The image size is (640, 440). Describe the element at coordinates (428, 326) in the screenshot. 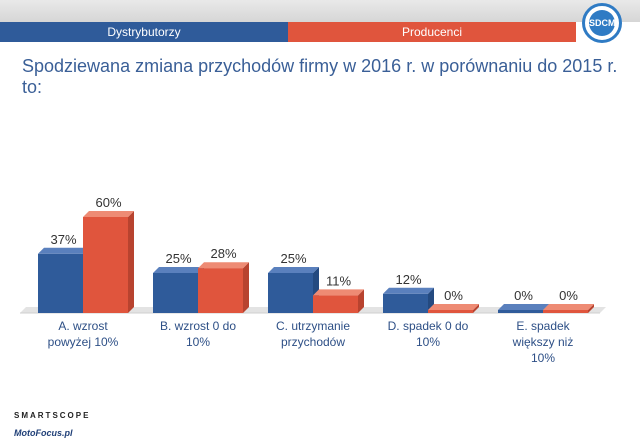

I see `category-label: D. spadek 0 do` at that location.